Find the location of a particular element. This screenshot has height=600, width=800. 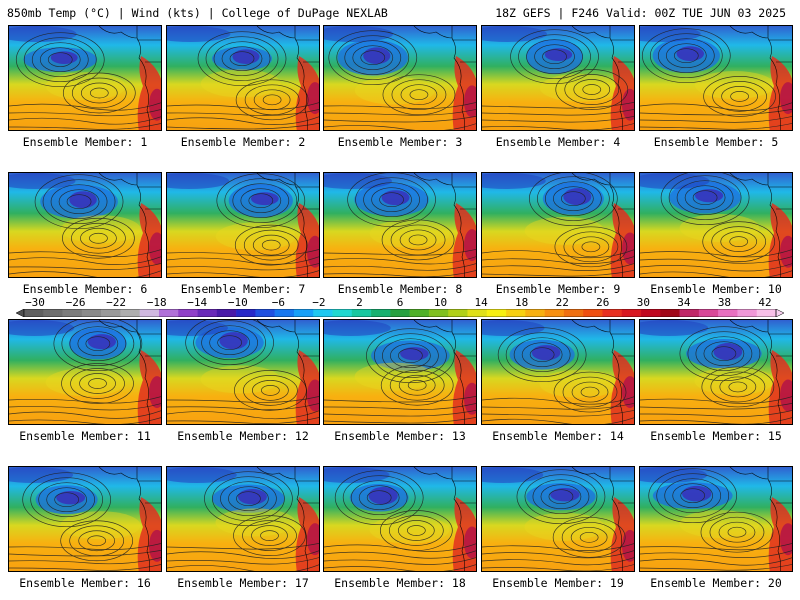

colorbar-tick-label: −22 is located at coordinates (116, 302).